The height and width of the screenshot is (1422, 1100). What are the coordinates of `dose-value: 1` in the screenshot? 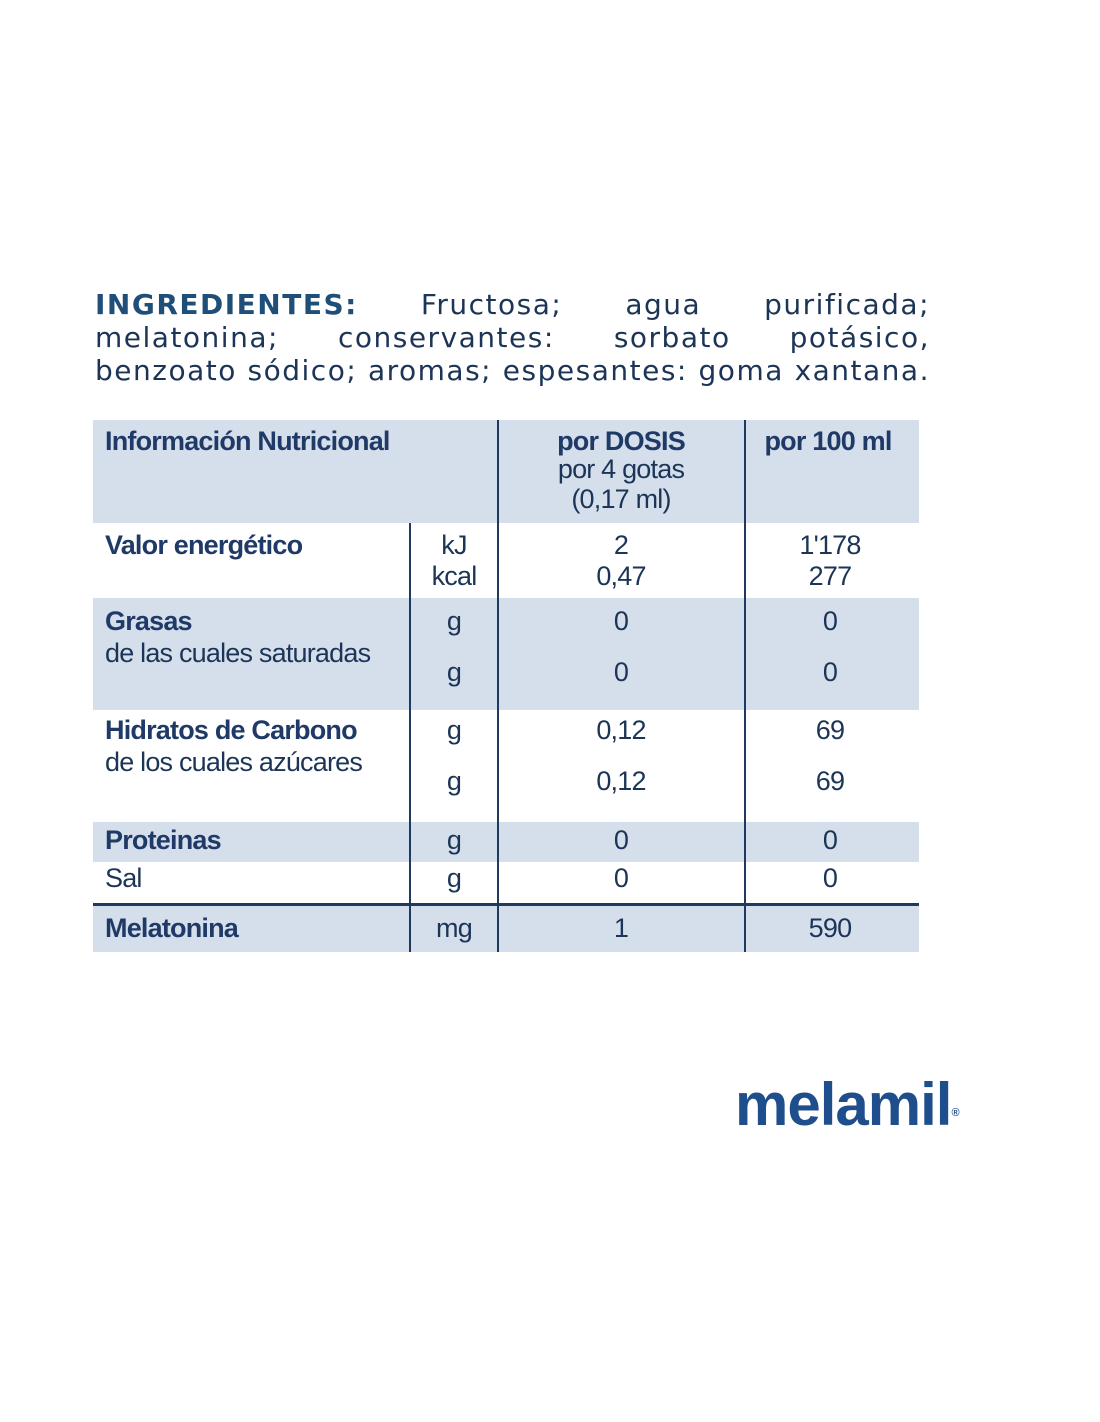 It's located at (621, 928).